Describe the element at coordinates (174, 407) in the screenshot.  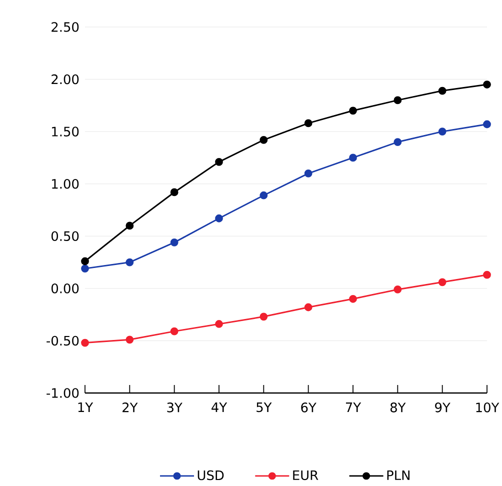
I see `x-tick-label: 3Y` at that location.